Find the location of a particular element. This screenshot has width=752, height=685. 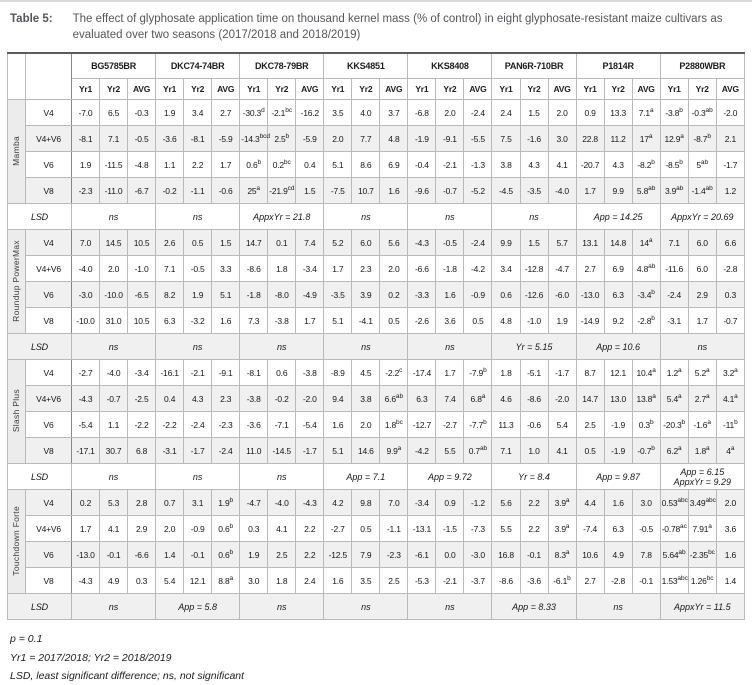

data-cell: 3.1 is located at coordinates (198, 503).